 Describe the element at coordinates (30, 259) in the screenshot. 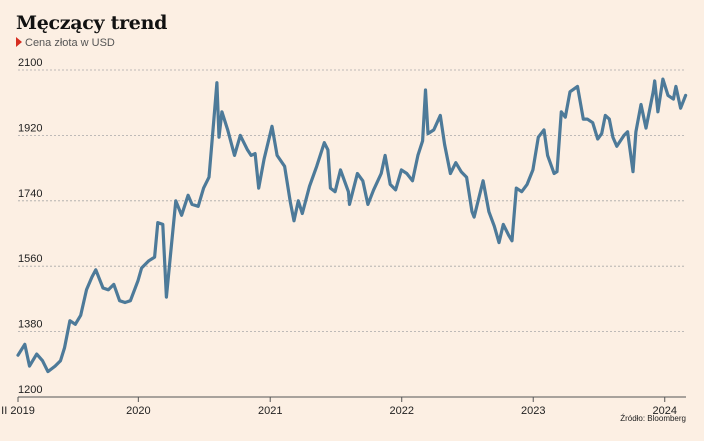

I see `y-tick-label: 1560` at that location.